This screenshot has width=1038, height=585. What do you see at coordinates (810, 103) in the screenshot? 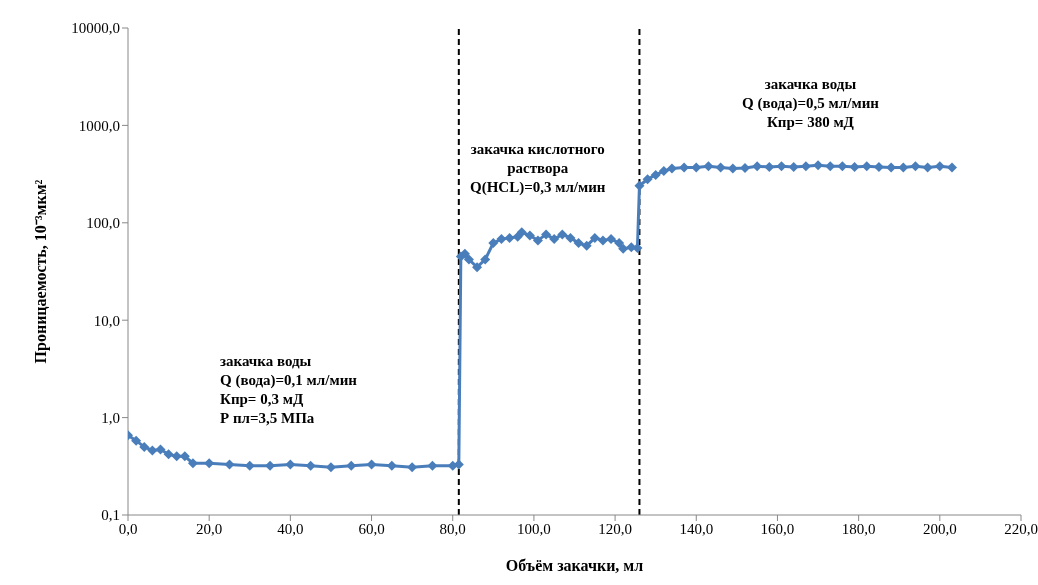
I see `annotation: закачка воды Q (вода)=0,5 мл/мин Кпр= 380 мД` at bounding box center [810, 103].